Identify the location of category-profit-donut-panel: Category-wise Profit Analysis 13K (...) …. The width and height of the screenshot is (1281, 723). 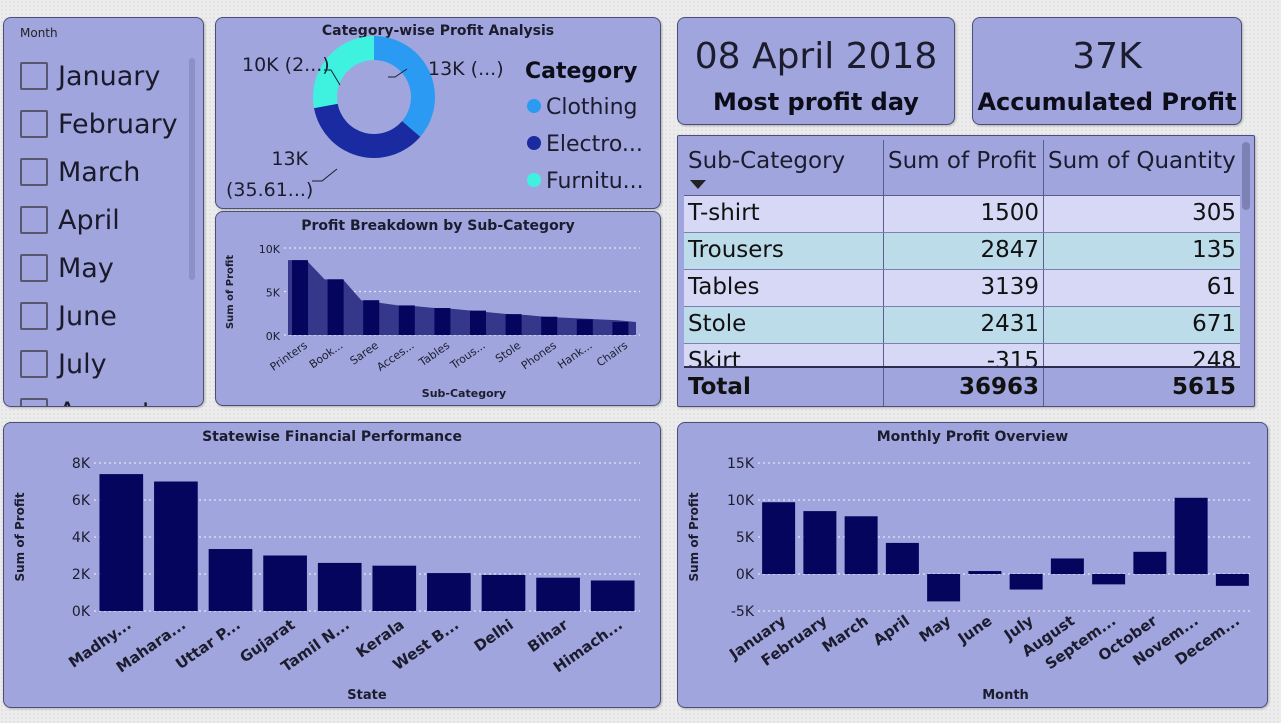
(438, 113).